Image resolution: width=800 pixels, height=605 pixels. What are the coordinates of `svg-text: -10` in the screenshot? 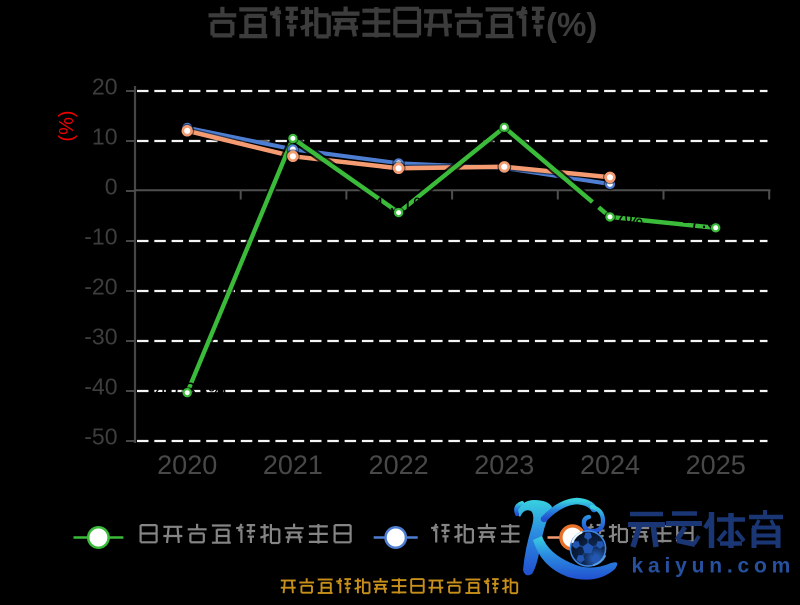 It's located at (100, 237).